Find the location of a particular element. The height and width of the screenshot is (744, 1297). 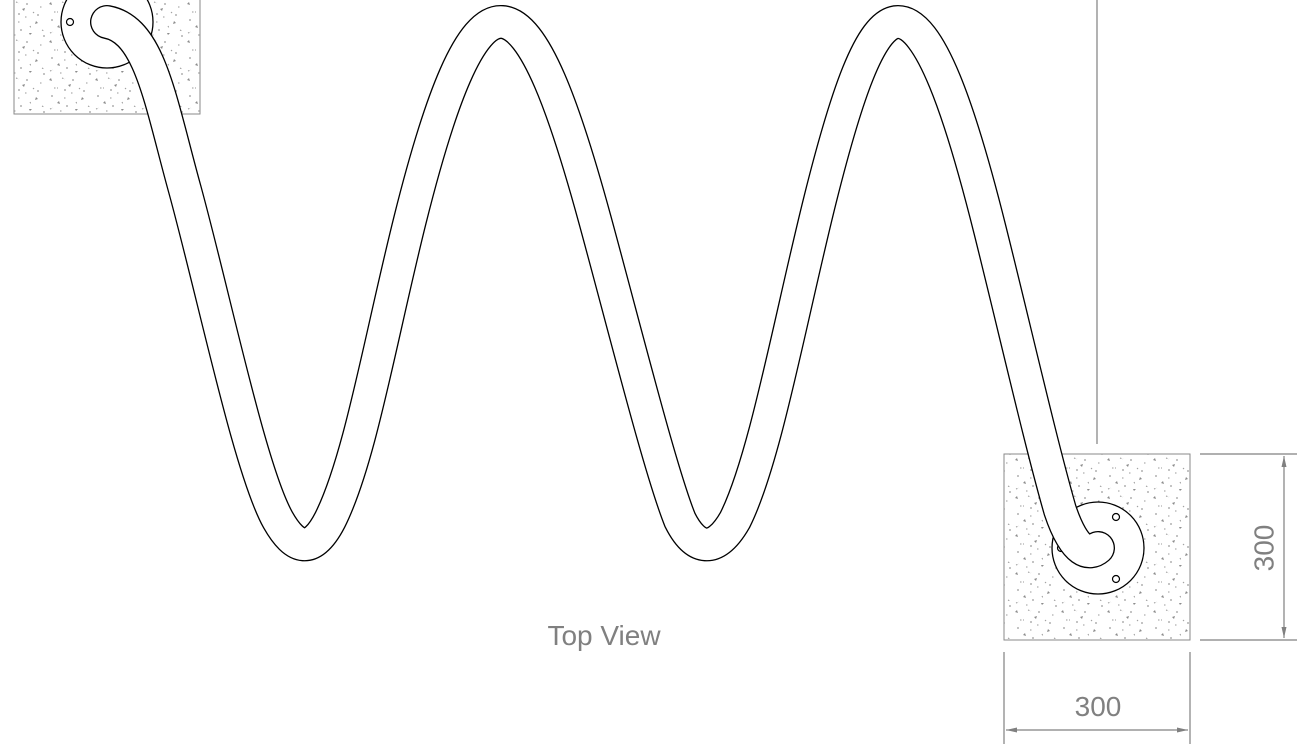

view-caption: Top View is located at coordinates (604, 635).